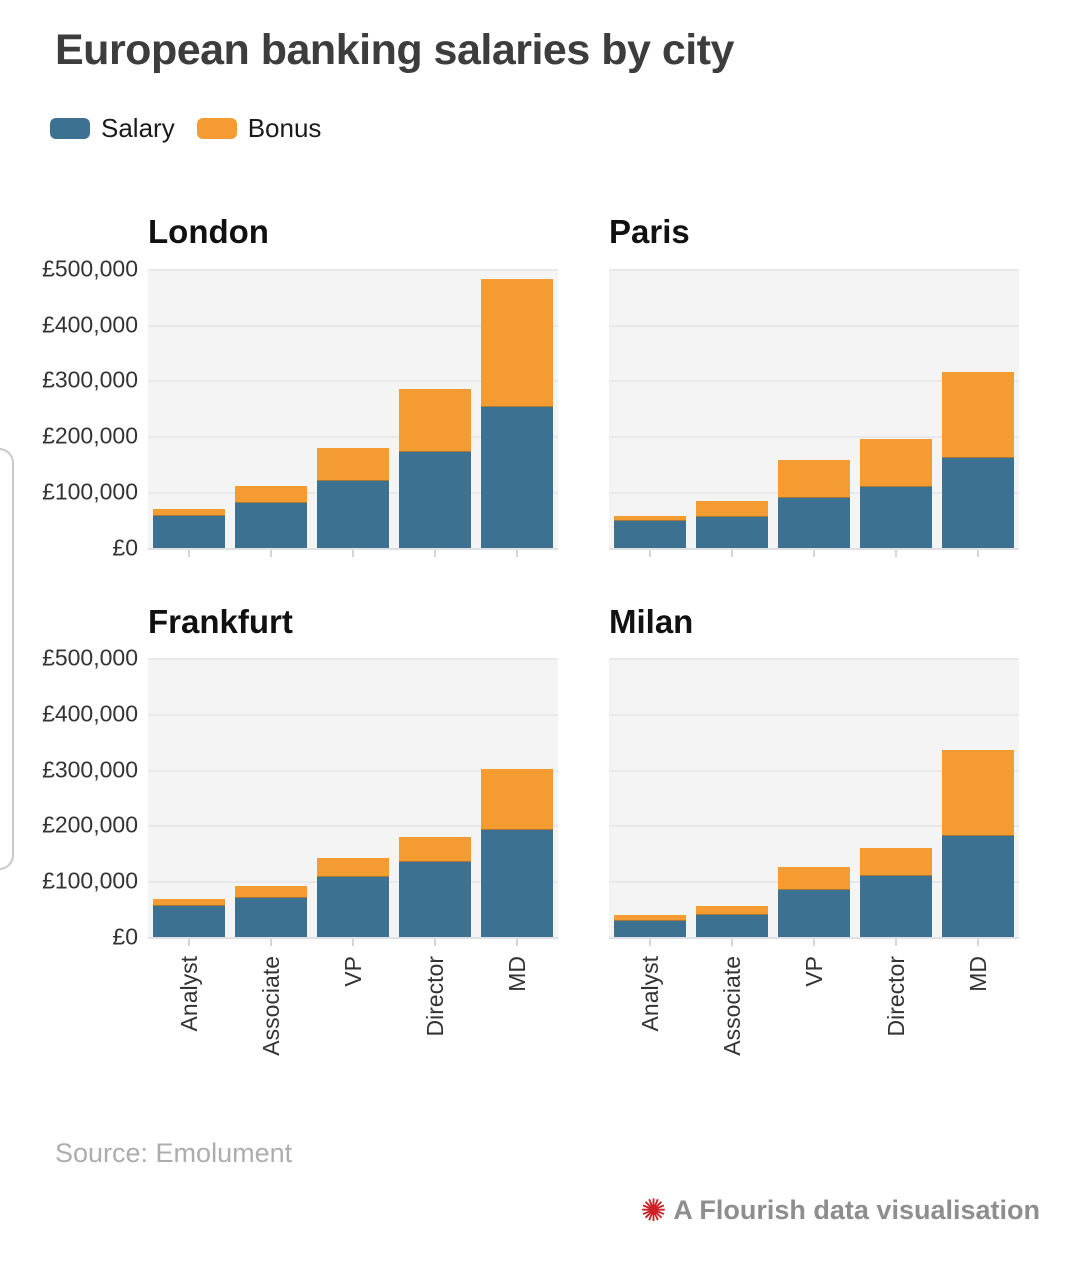 The width and height of the screenshot is (1080, 1267). I want to click on bar-london-director, so click(435, 468).